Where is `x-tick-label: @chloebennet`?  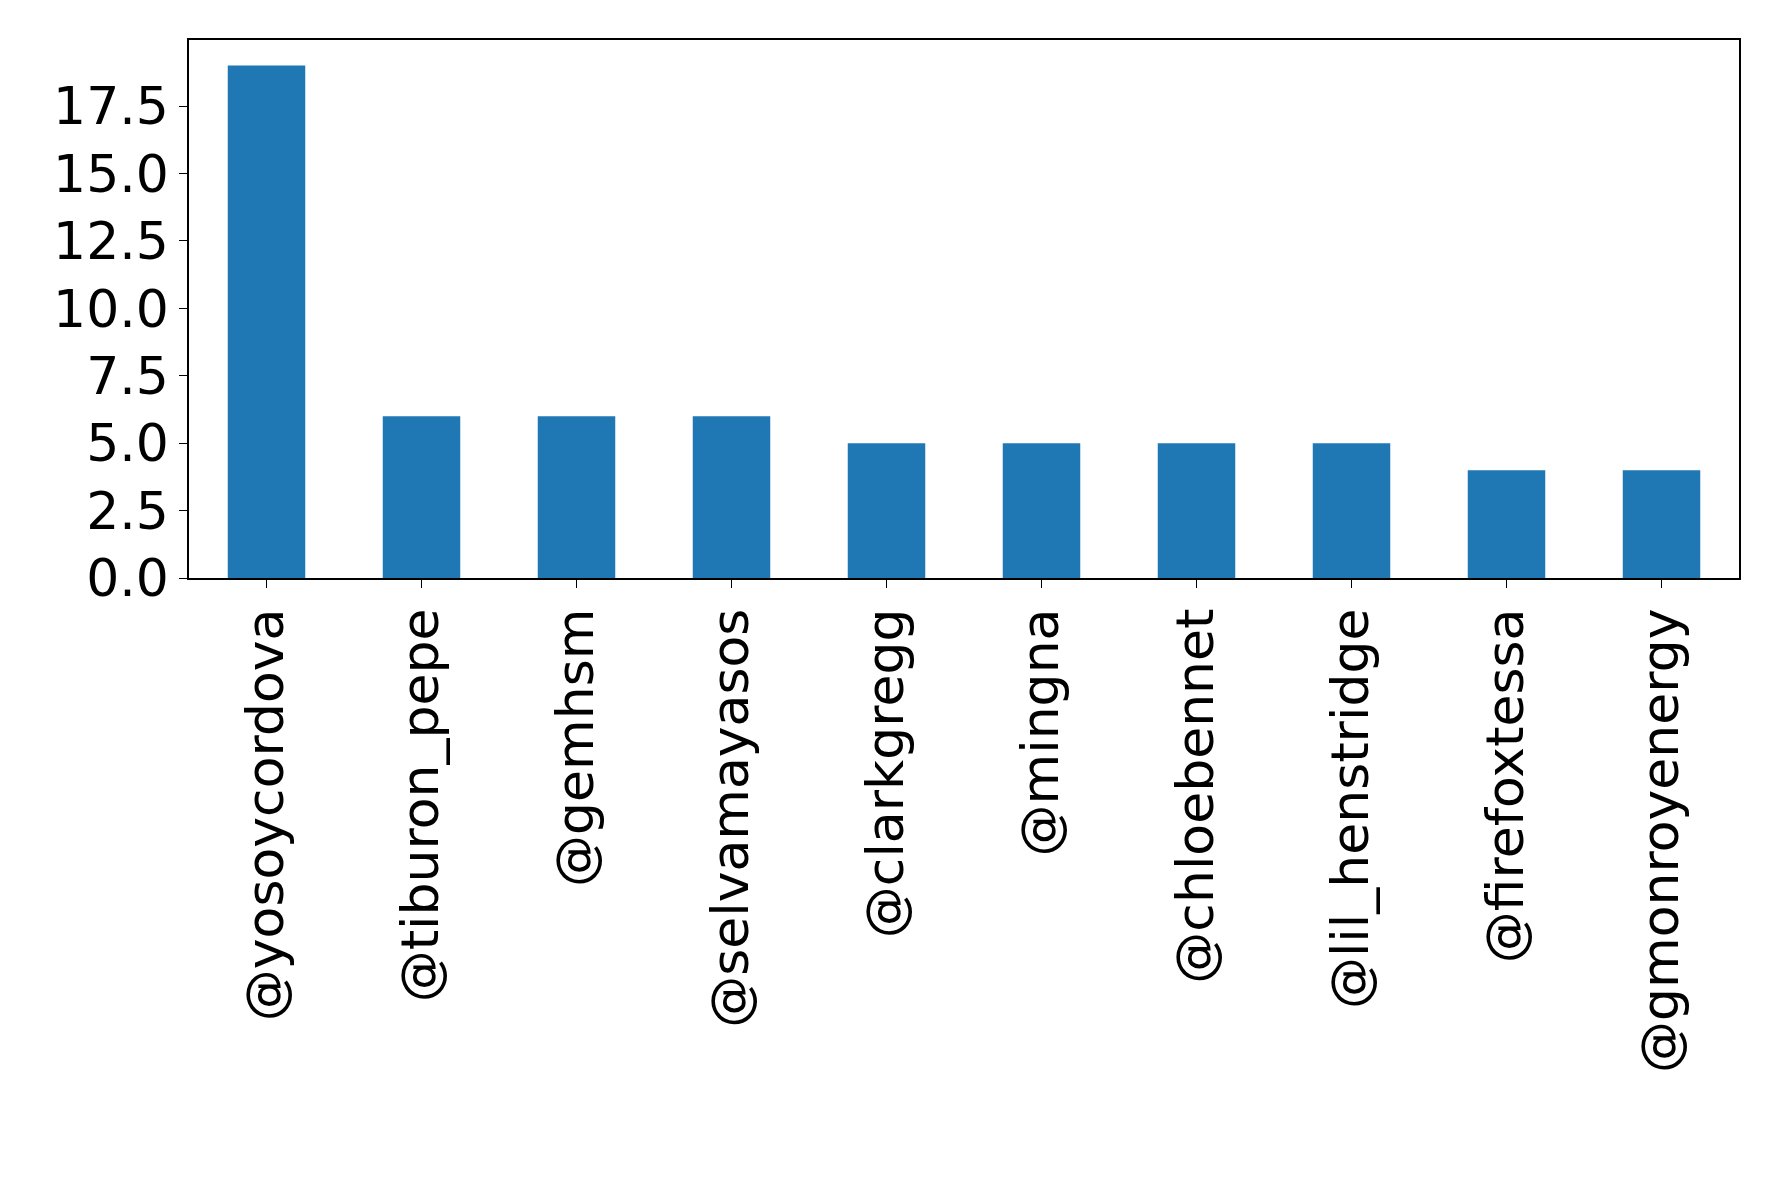
x-tick-label: @chloebennet is located at coordinates (1195, 796).